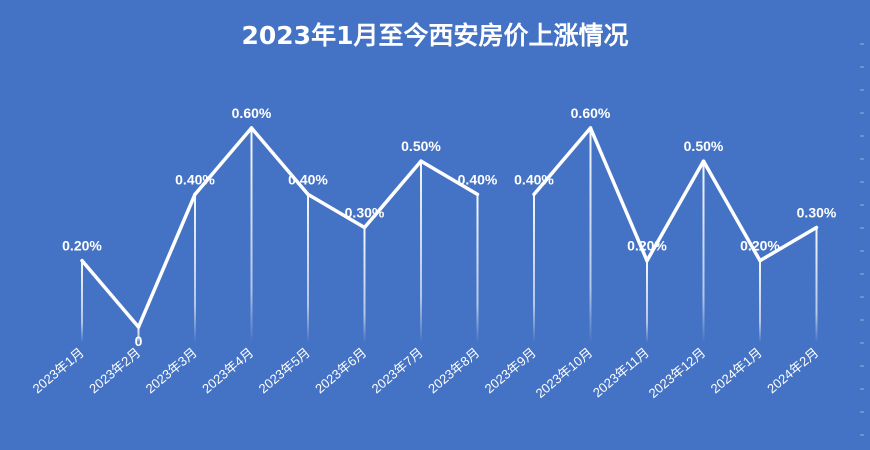 The image size is (870, 450). I want to click on chart-title: 2023年1月至今西安房价上涨情况, so click(435, 35).